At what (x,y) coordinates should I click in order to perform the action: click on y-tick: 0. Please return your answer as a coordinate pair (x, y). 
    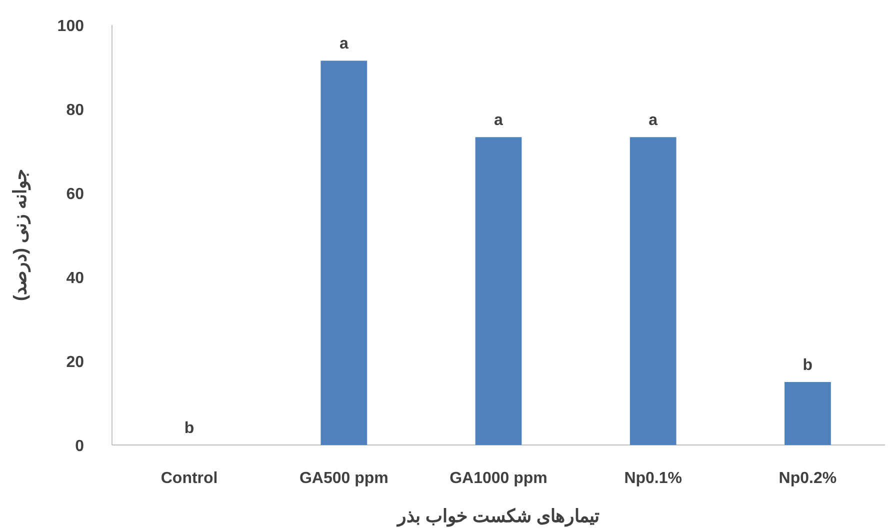
    Looking at the image, I should click on (79, 446).